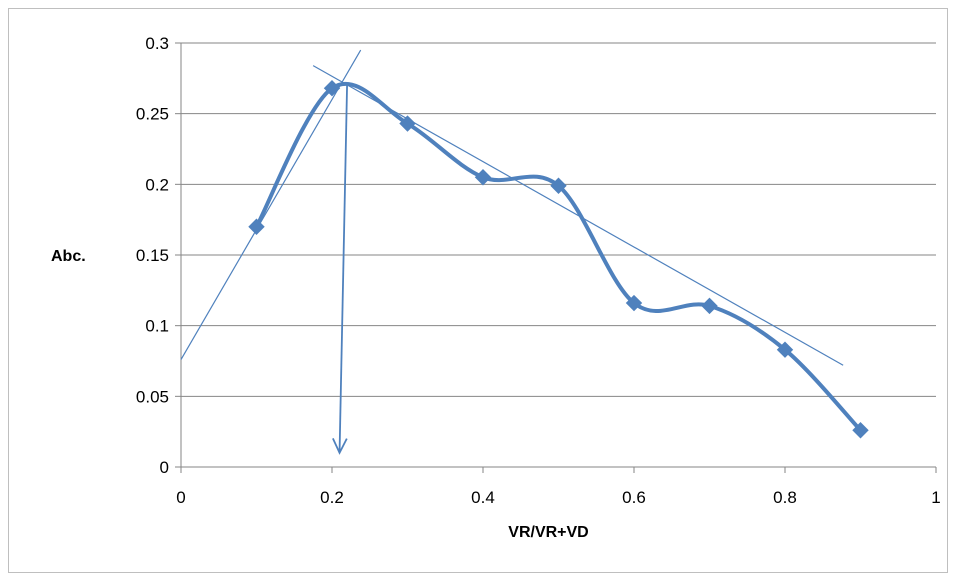 The image size is (956, 581). What do you see at coordinates (558, 497) in the screenshot?
I see `x-tick-labels: 0 0.2 0.4 0.6 0.8 1` at bounding box center [558, 497].